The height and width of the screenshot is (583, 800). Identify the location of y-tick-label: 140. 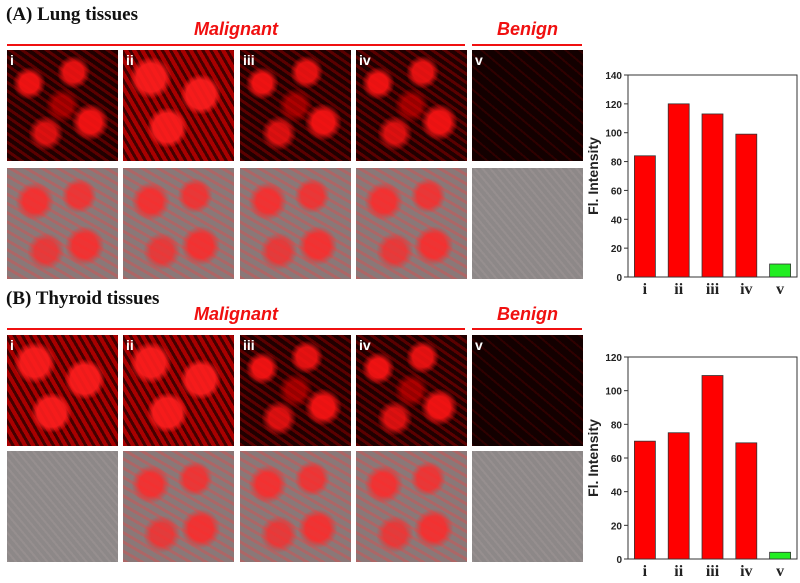
(613, 76).